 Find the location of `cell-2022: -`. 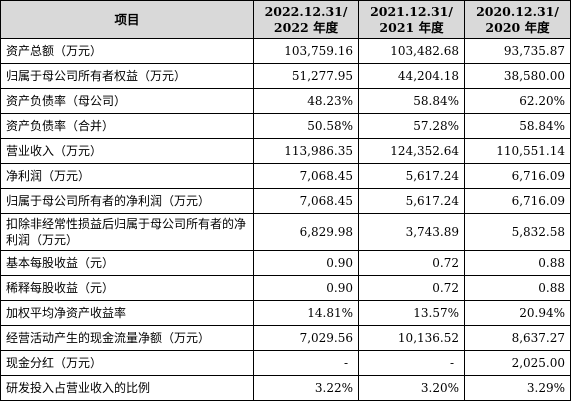

cell-2022: - is located at coordinates (306, 363).